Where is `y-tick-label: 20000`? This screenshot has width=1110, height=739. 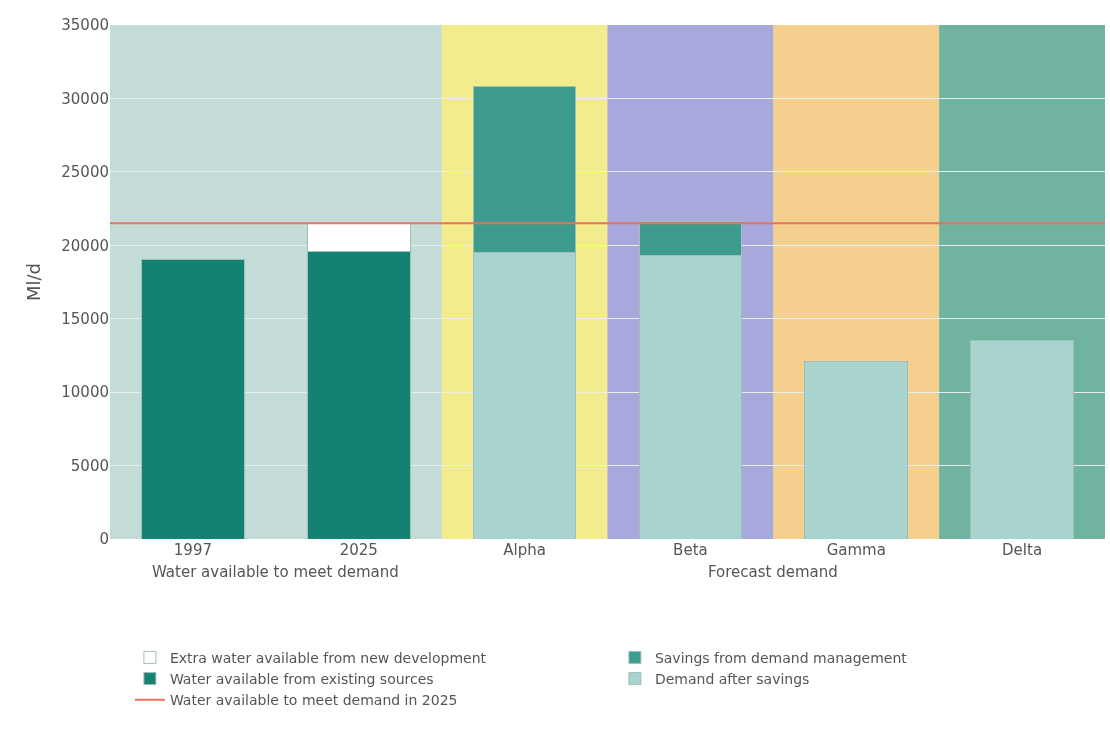 y-tick-label: 20000 is located at coordinates (85, 245).